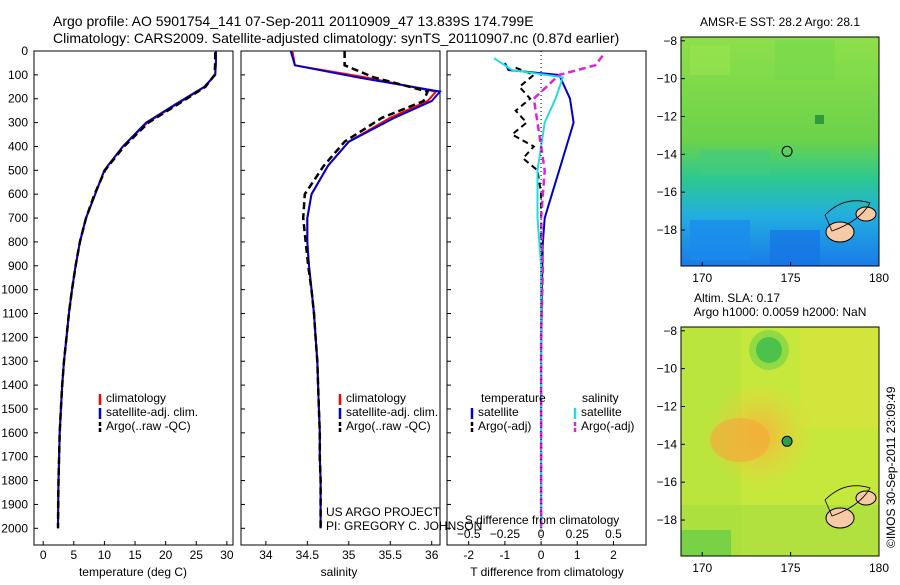  What do you see at coordinates (349, 551) in the screenshot?
I see `salinity-x-axis: 34 34.5 35 35.5 36` at bounding box center [349, 551].